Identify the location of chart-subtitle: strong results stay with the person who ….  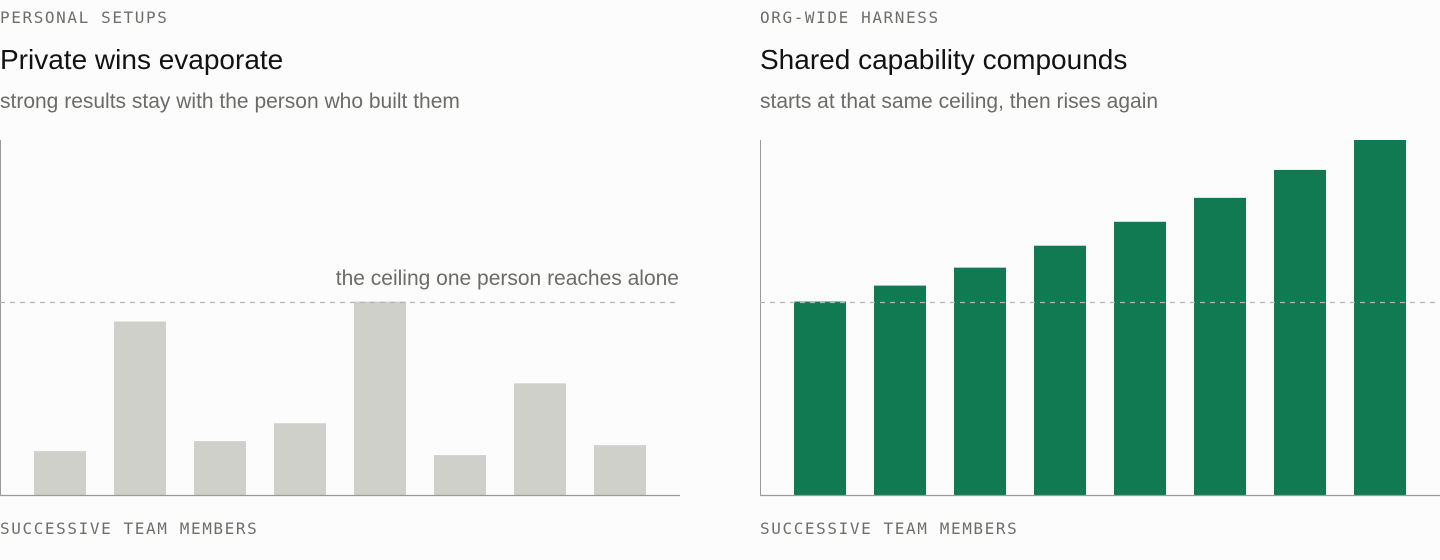
(230, 101).